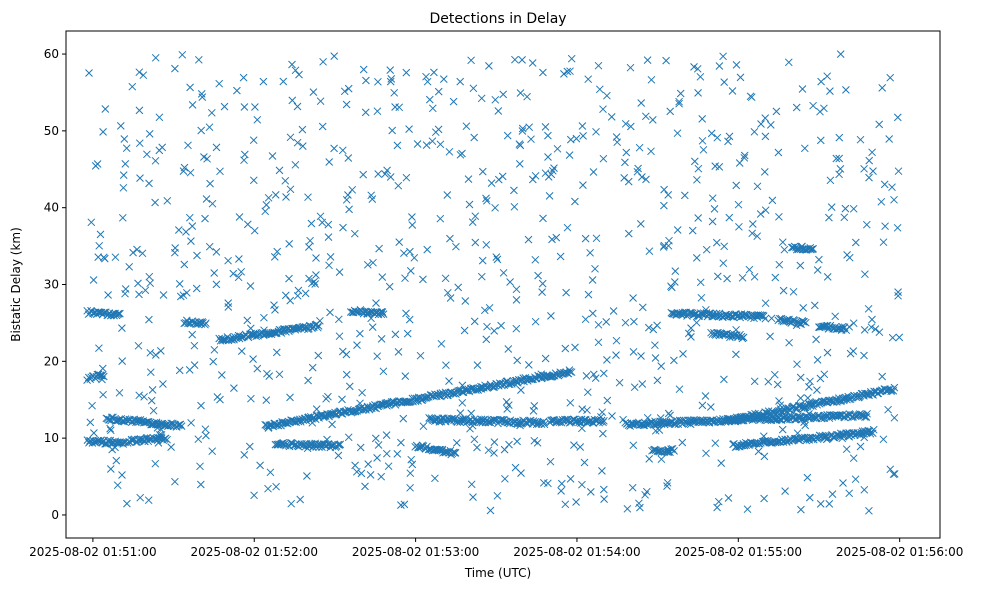 The image size is (985, 590). Describe the element at coordinates (55, 515) in the screenshot. I see `y-tick-label: 0` at that location.